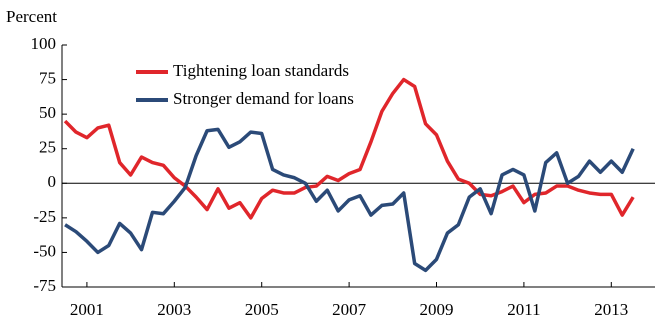  I want to click on y-tick-label: 25, so click(47, 147).